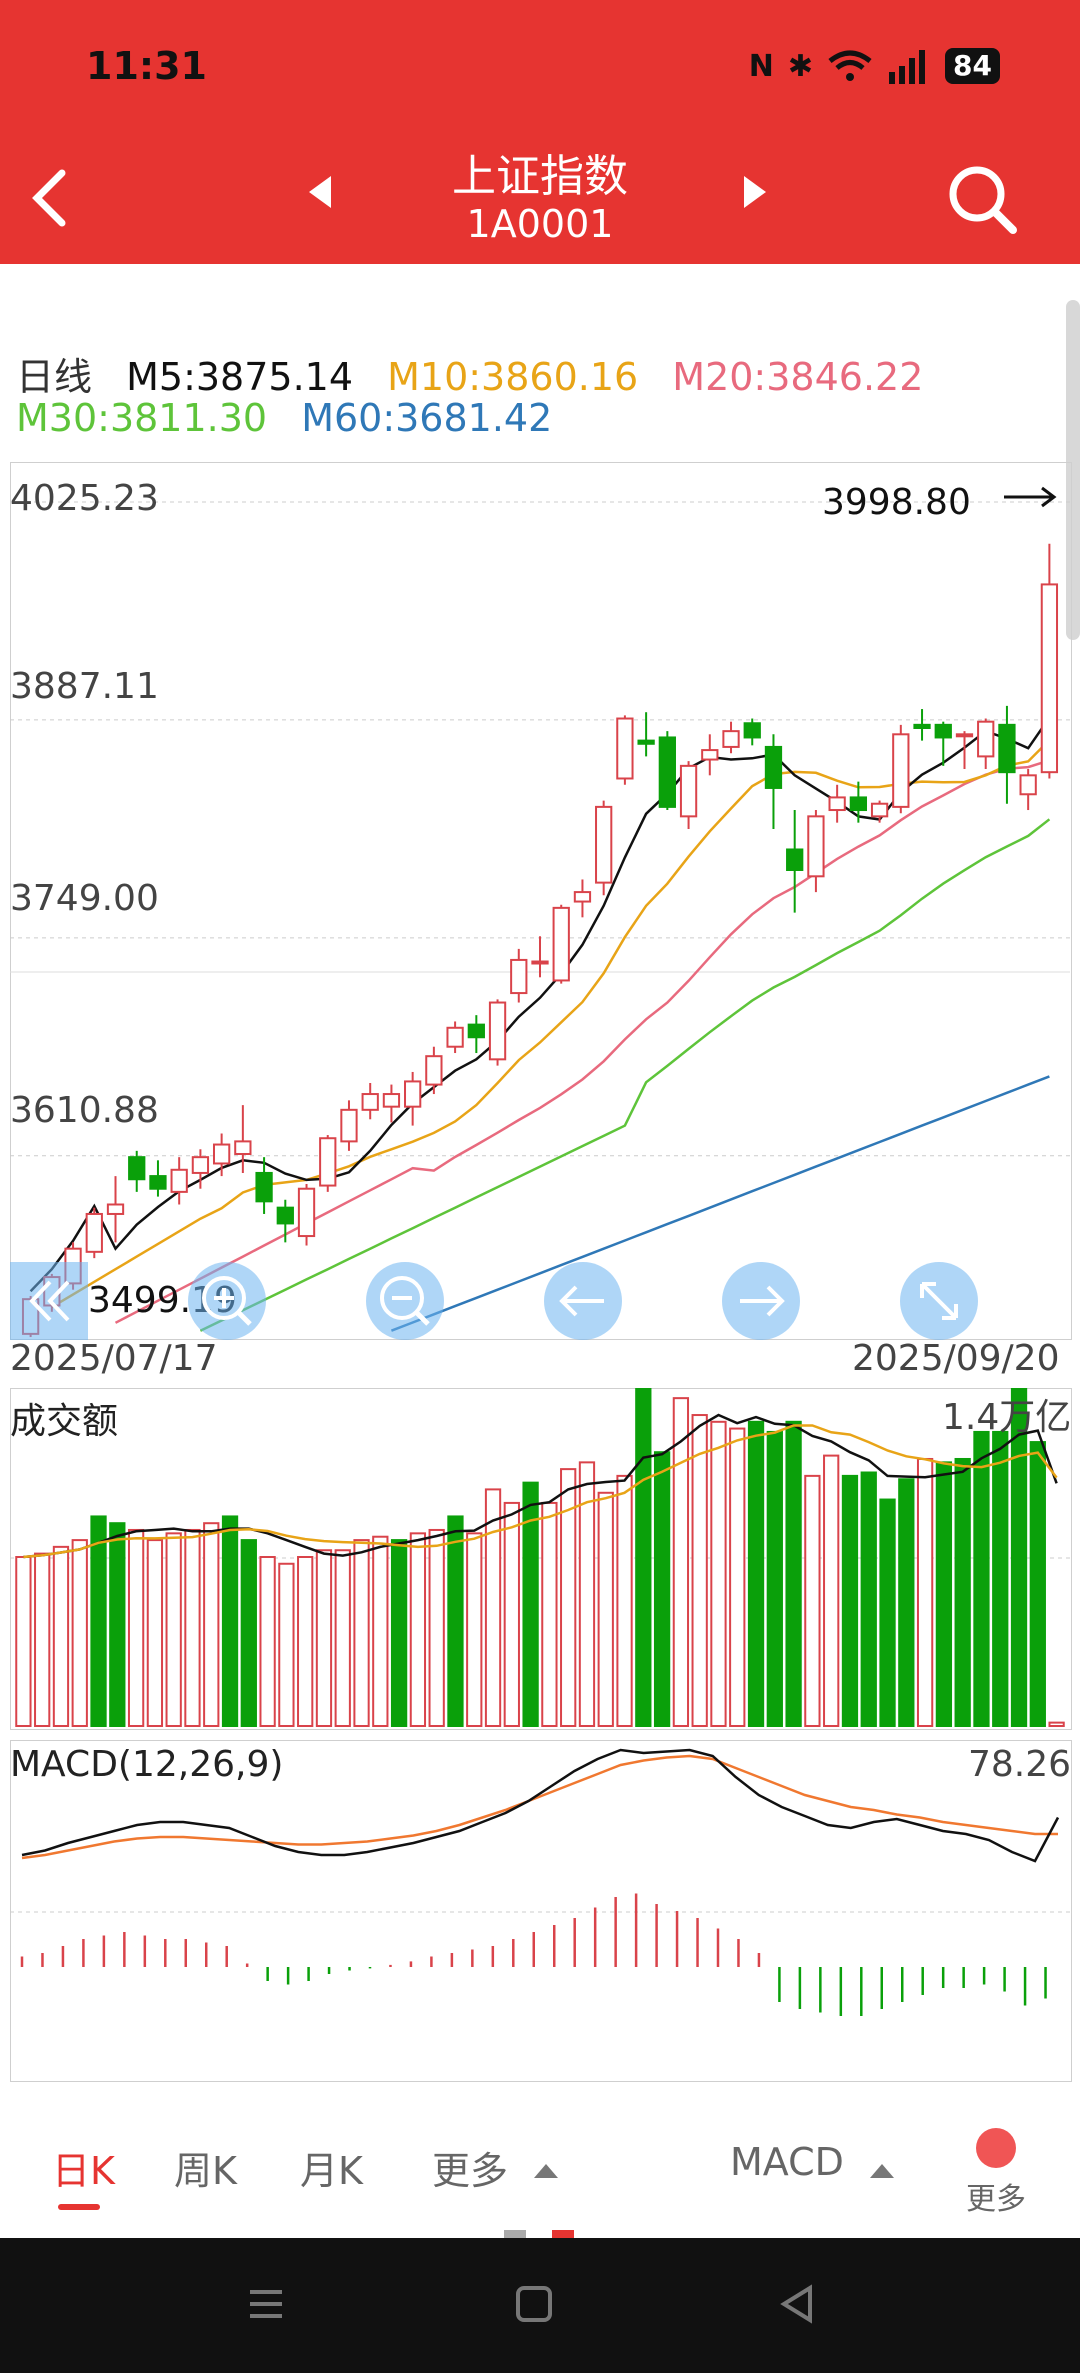  I want to click on zoom-in-button, so click(227, 1301).